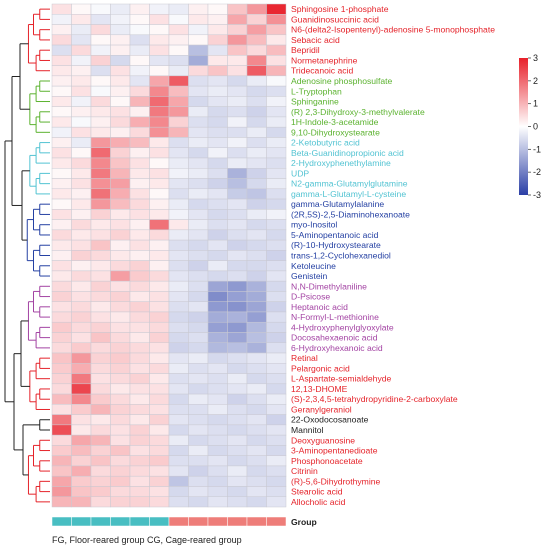  I want to click on row-label: Adenosine phosphosulfate, so click(342, 81).